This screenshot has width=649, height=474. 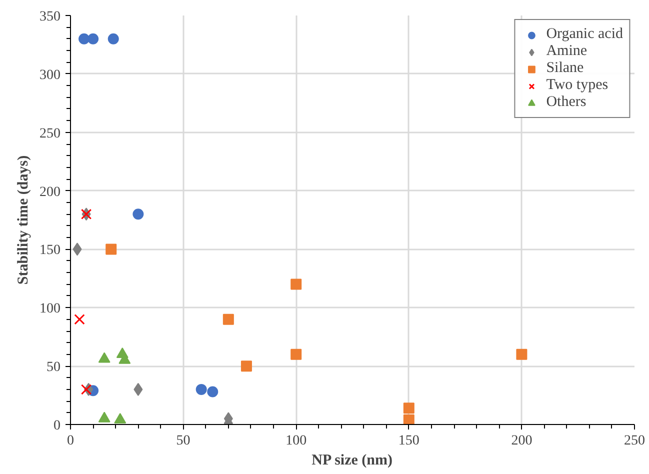 What do you see at coordinates (50, 17) in the screenshot?
I see `y-tick-label: 350` at bounding box center [50, 17].